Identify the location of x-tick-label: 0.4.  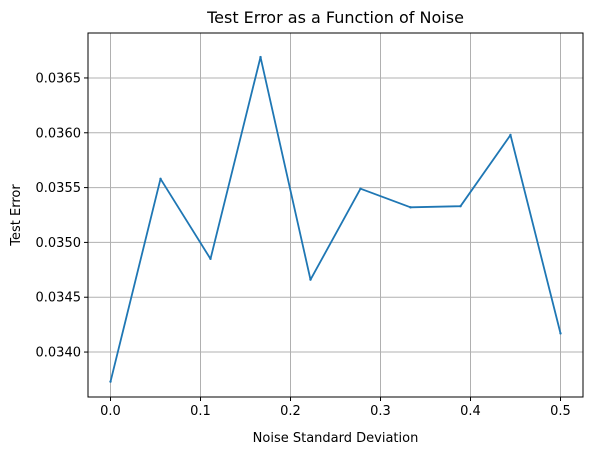
(470, 411).